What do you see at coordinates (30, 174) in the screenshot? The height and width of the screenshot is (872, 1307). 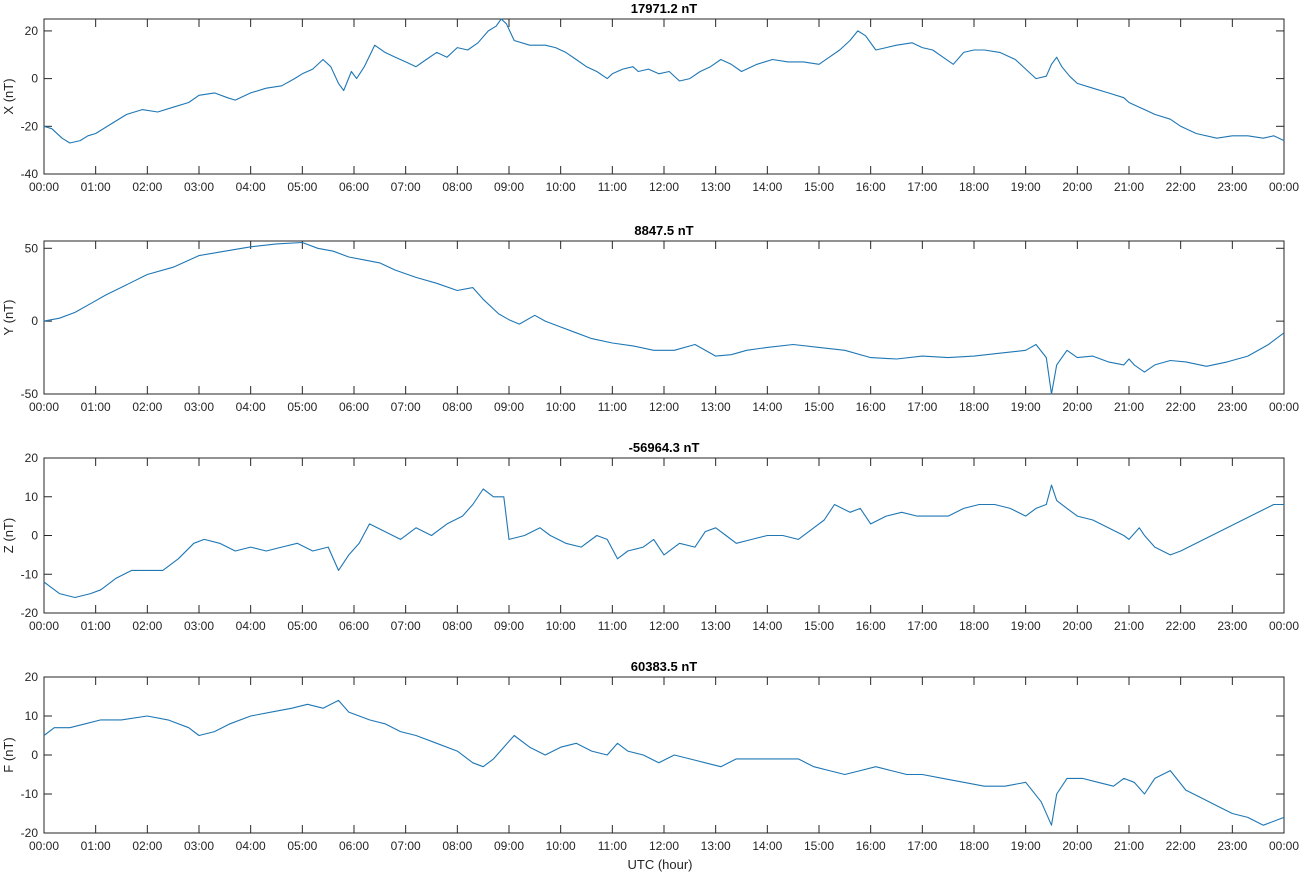 I see `y-tick-label: -40` at bounding box center [30, 174].